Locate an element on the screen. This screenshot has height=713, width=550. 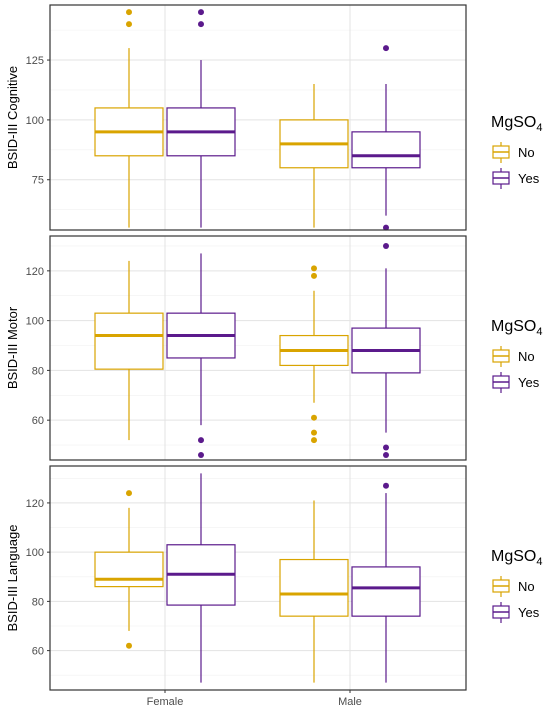
x-tick-label-female: Female is located at coordinates (165, 702).